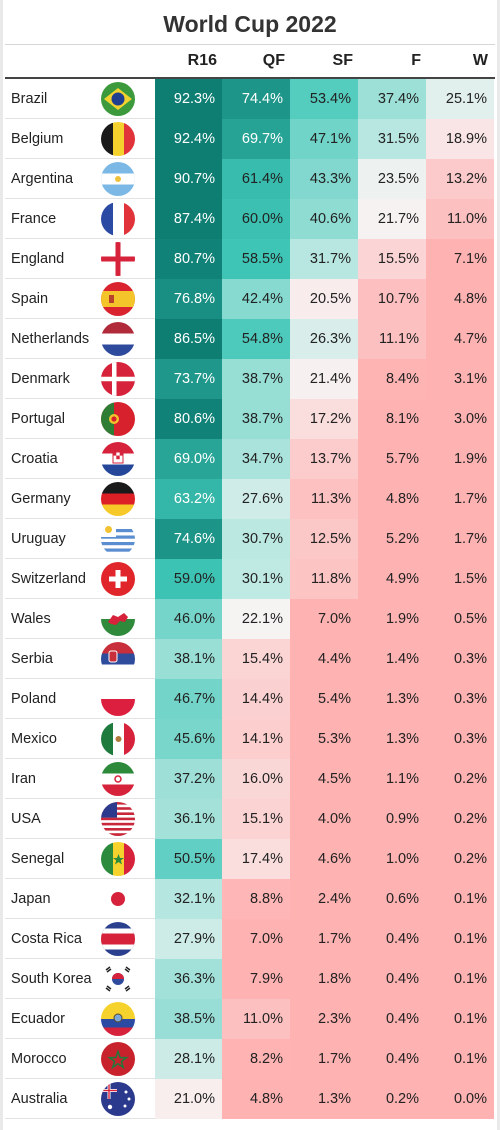  Describe the element at coordinates (37, 139) in the screenshot. I see `team-name: Belgium` at that location.